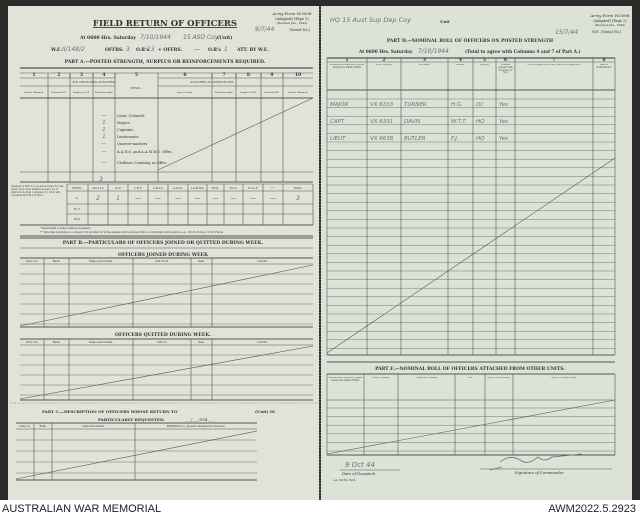  What do you see at coordinates (125, 130) in the screenshot?
I see `label-text: Captains` at bounding box center [125, 130].